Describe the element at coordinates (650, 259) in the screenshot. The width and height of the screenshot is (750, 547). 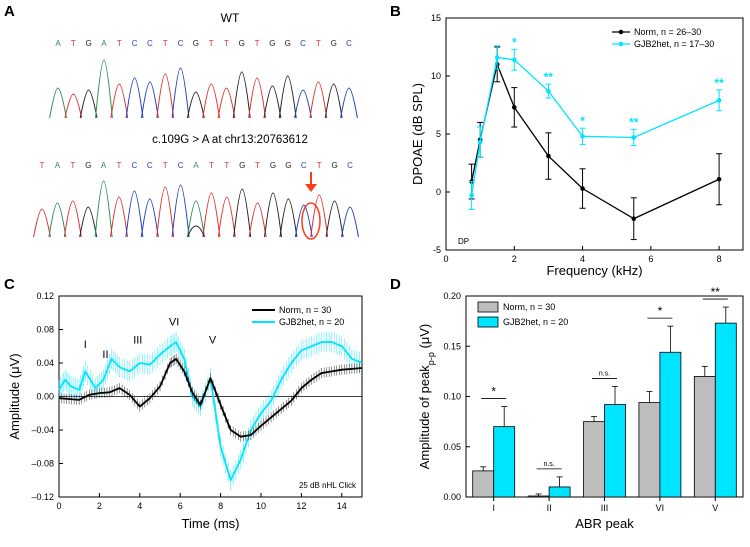
I see `chart-b-x-tick-label: 6` at that location.